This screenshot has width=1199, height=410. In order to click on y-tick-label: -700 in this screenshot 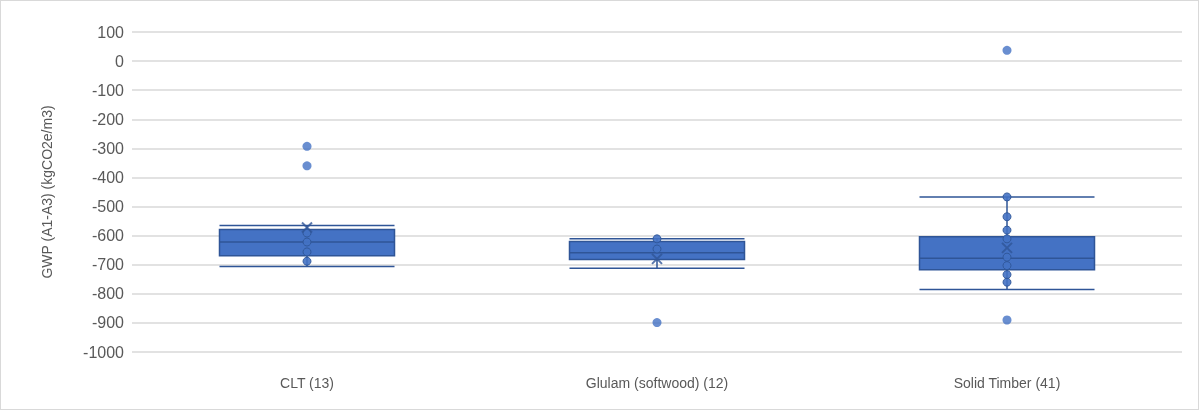, I will do `click(108, 265)`.